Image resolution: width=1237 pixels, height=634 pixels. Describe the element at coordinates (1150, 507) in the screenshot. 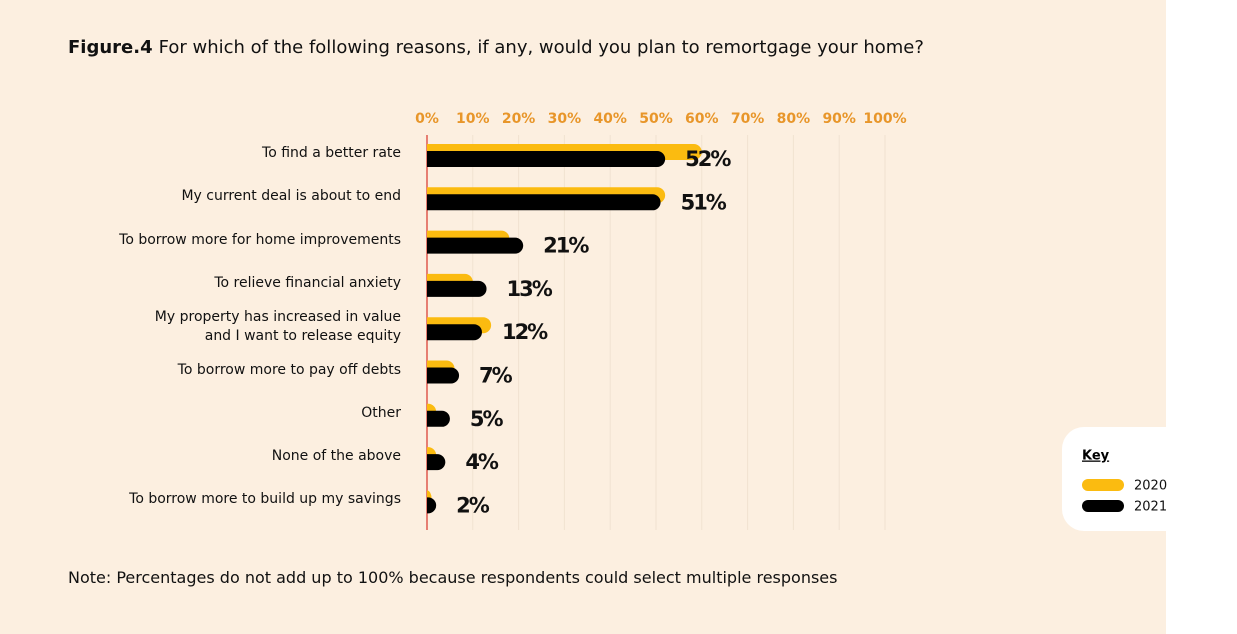

I see `legend-label: 2021` at that location.